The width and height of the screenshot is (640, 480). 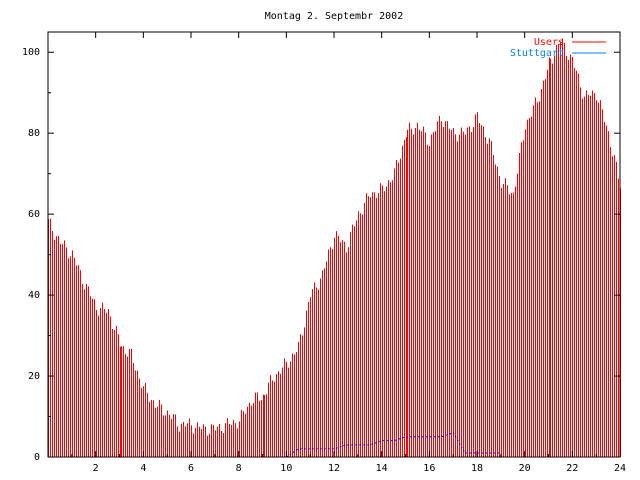 I want to click on x-tick-label: 16, so click(x=429, y=468).